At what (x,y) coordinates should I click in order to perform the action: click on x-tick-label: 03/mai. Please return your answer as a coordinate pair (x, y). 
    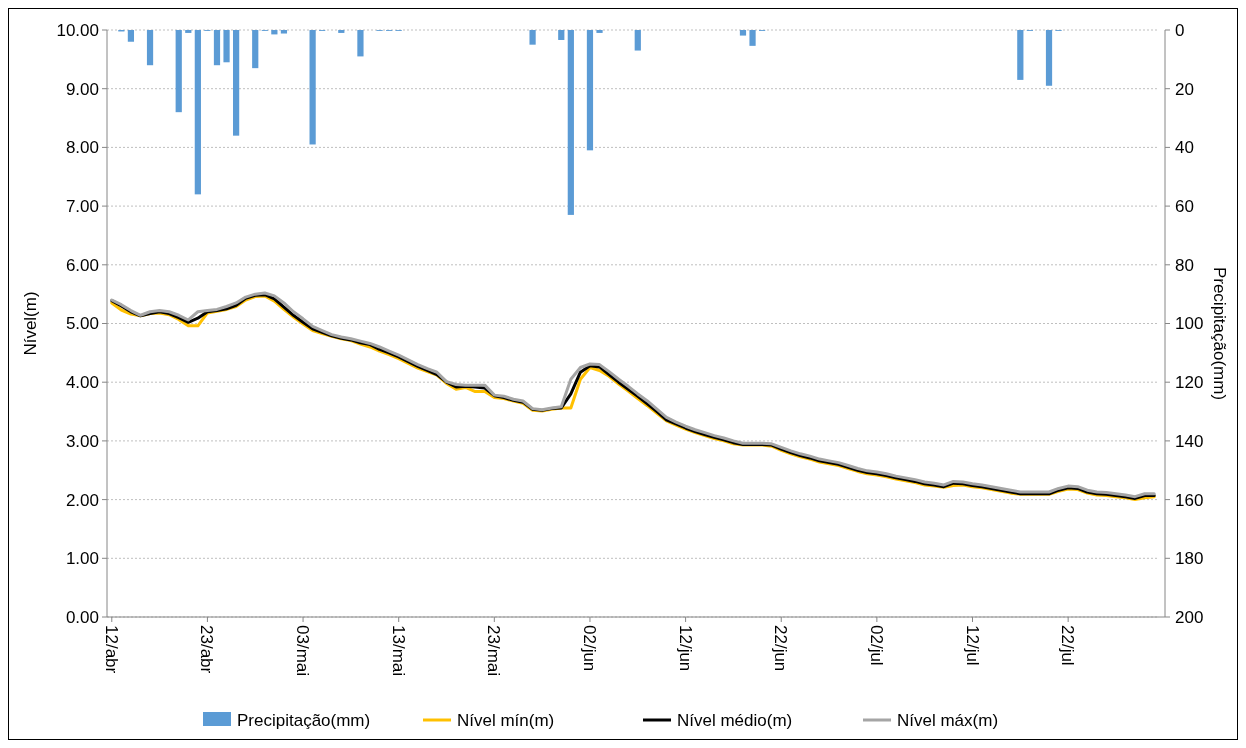
    Looking at the image, I should click on (303, 651).